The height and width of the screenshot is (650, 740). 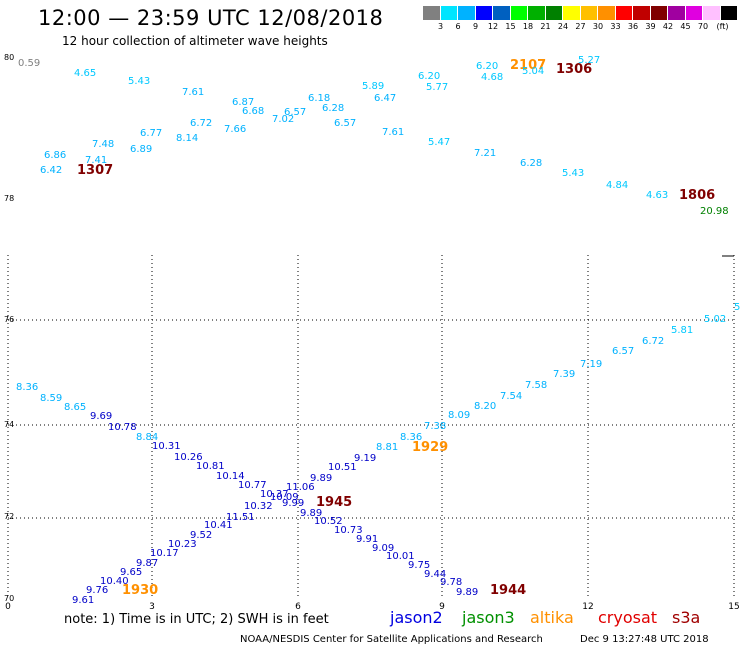 I want to click on wave-height-value: 9.61, so click(x=83, y=600).